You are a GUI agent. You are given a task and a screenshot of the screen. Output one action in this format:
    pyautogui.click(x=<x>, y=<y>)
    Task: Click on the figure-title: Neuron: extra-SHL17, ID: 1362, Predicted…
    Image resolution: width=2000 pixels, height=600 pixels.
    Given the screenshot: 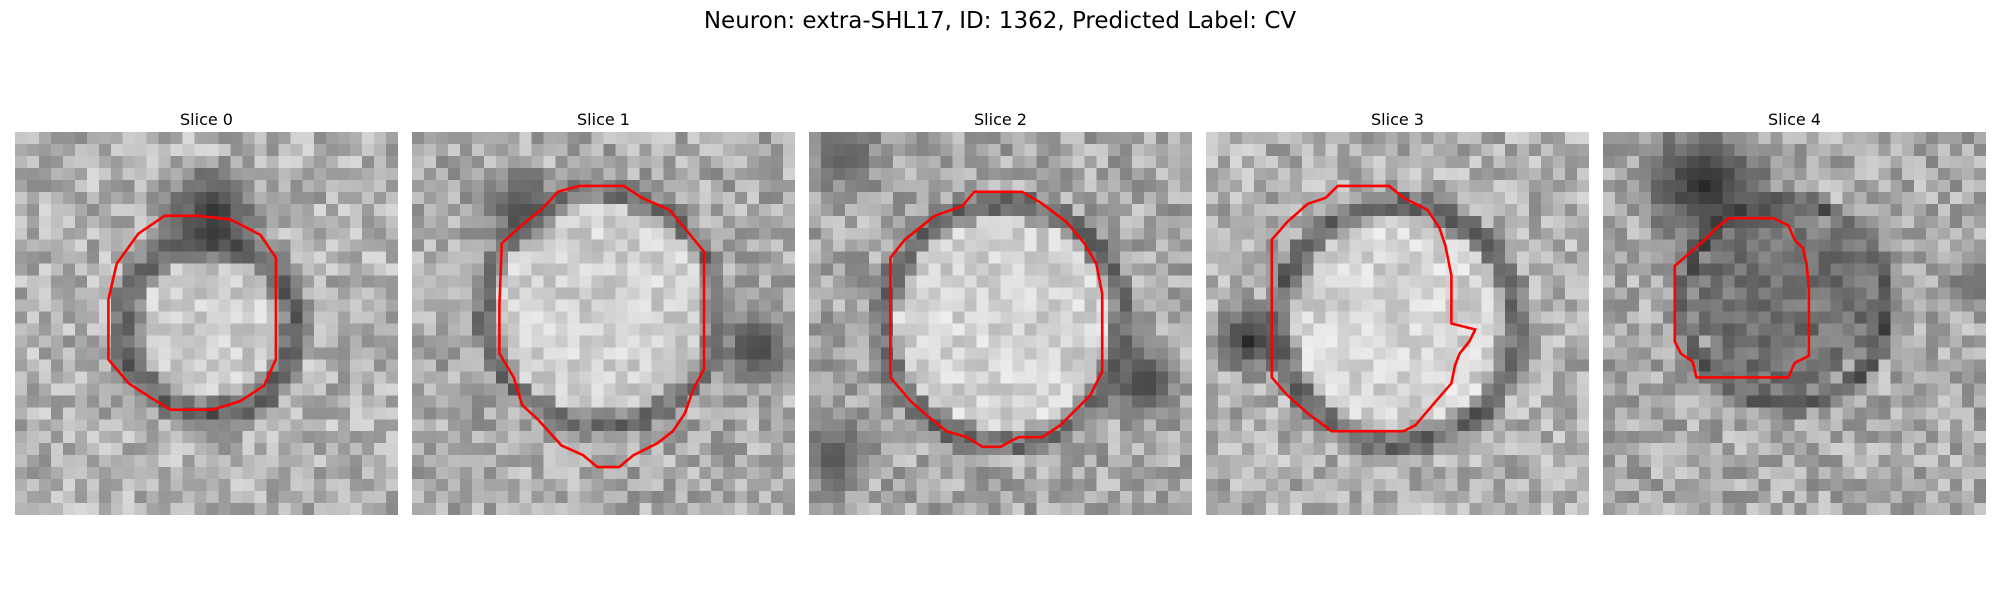 What is the action you would take?
    pyautogui.click(x=1000, y=21)
    